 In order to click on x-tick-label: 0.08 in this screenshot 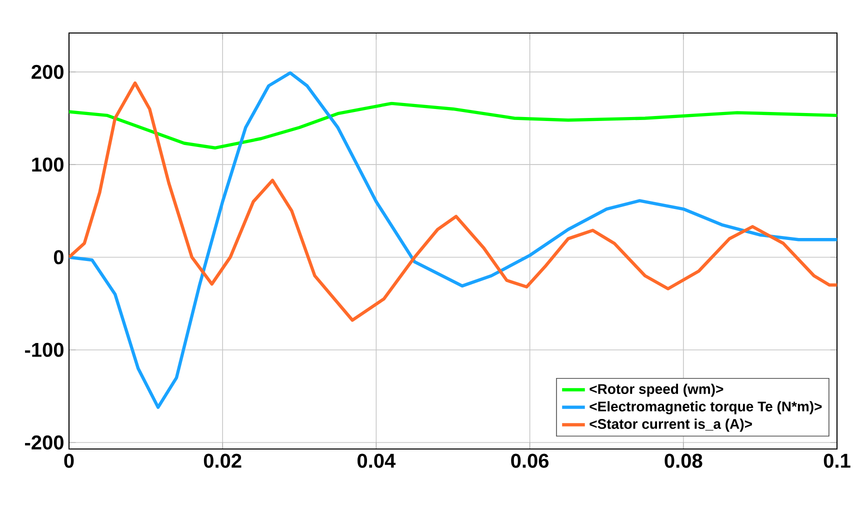, I will do `click(683, 461)`.